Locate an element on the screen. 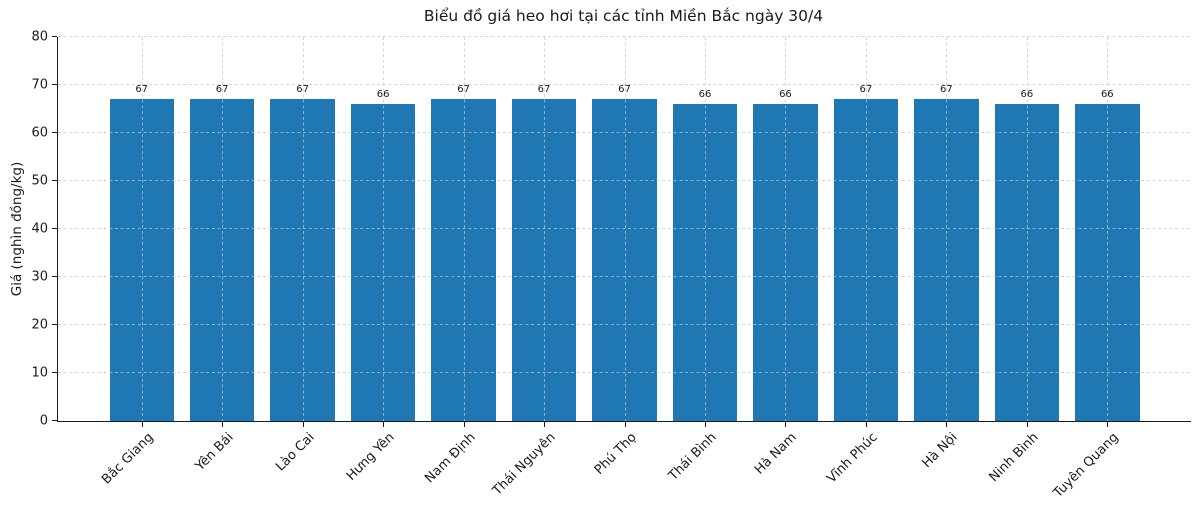  x-tick-label: Thái Nguyên is located at coordinates (524, 464).